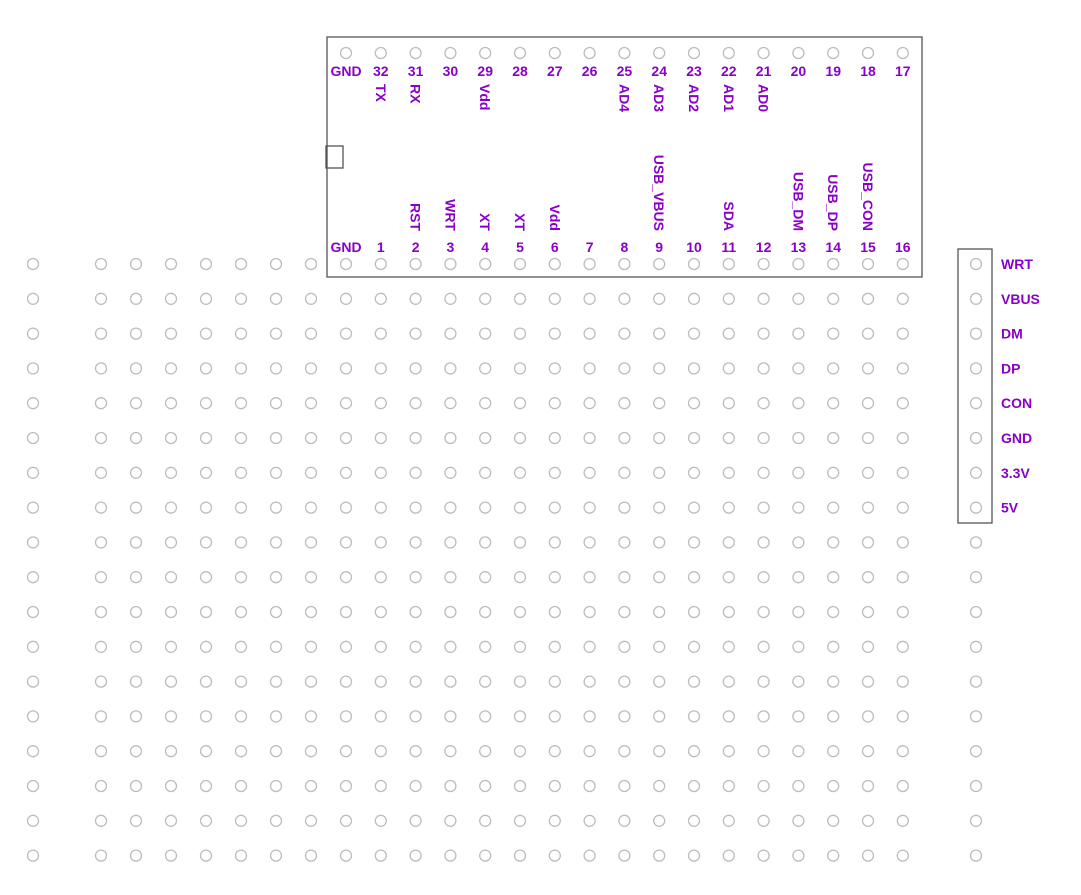 The image size is (1081, 895). I want to click on bottom-pin-number: 10, so click(694, 247).